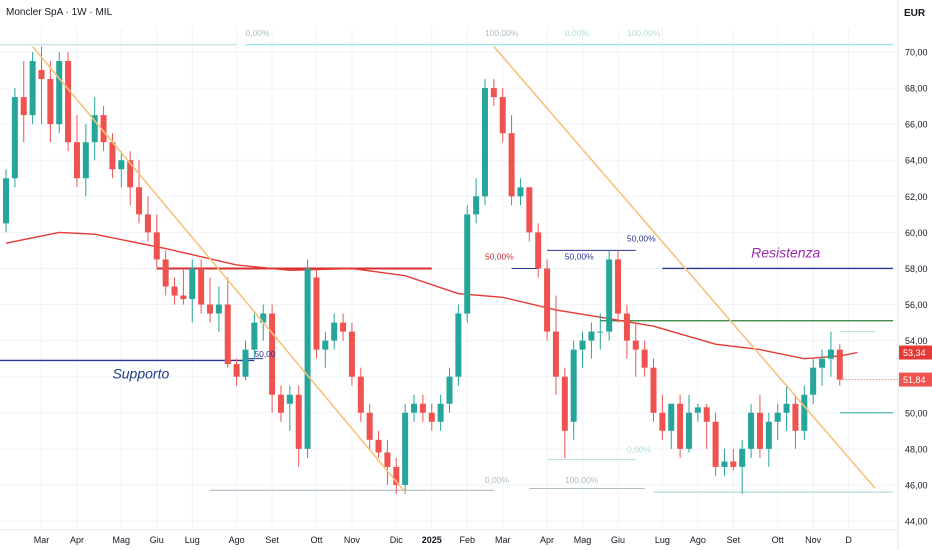 This screenshot has width=932, height=550. I want to click on x-tick-label: Apr, so click(547, 540).